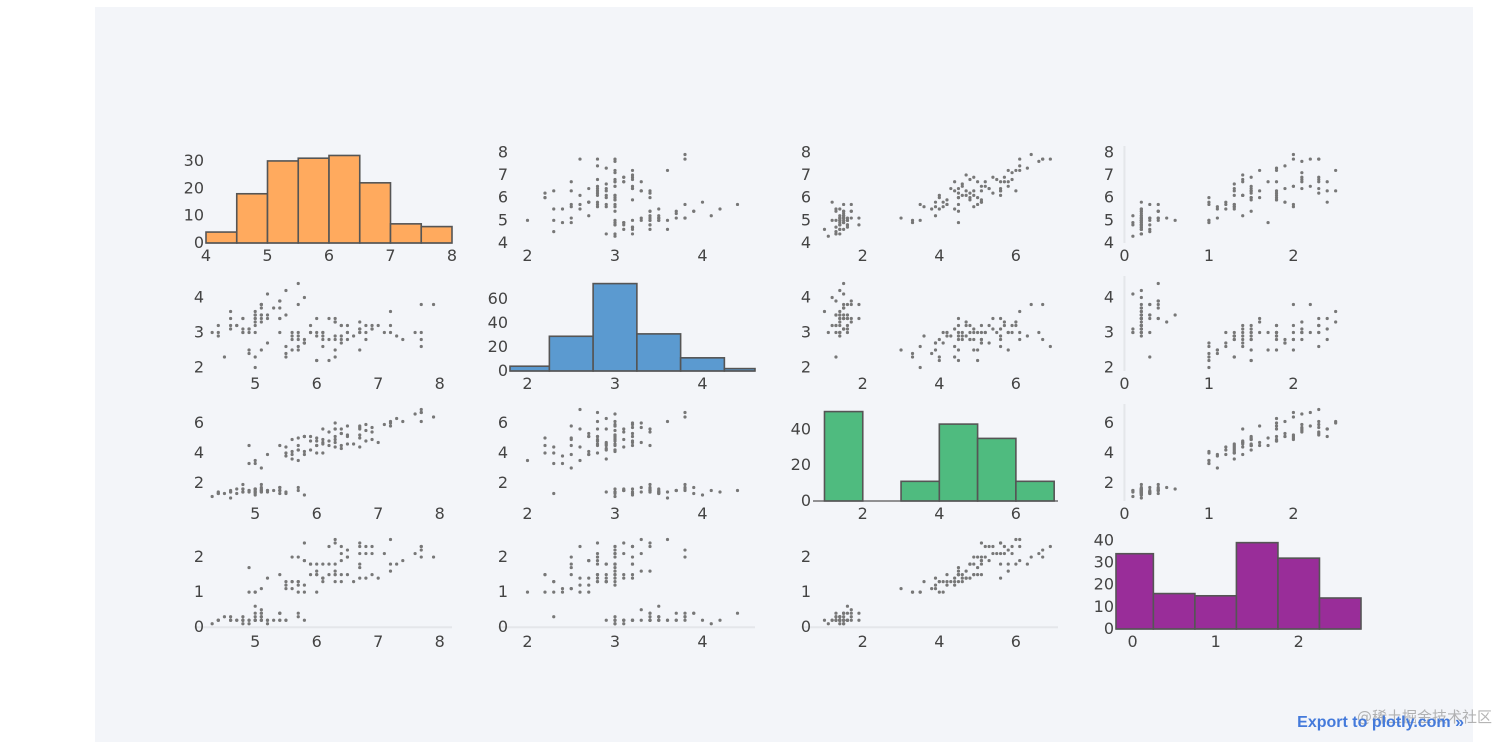 This screenshot has width=1512, height=749. Describe the element at coordinates (1109, 452) in the screenshot. I see `y-tick-label: 4` at that location.